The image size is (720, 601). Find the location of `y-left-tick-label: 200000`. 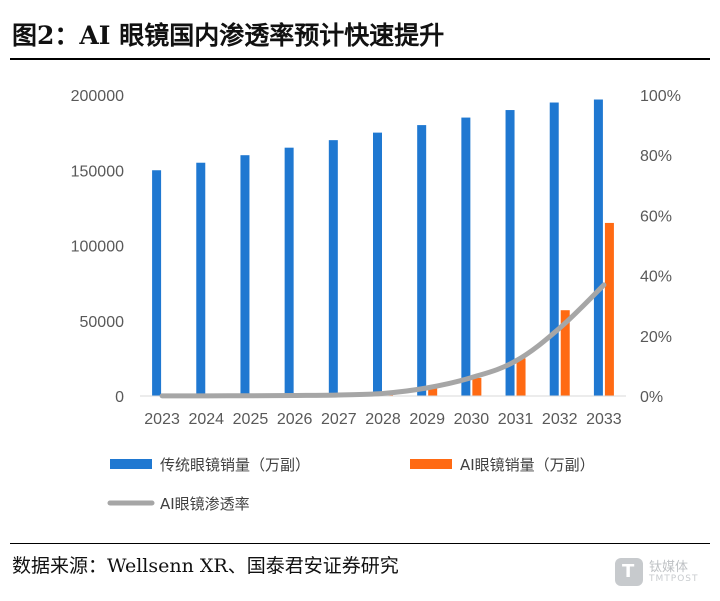

y-left-tick-label: 200000 is located at coordinates (97, 96).